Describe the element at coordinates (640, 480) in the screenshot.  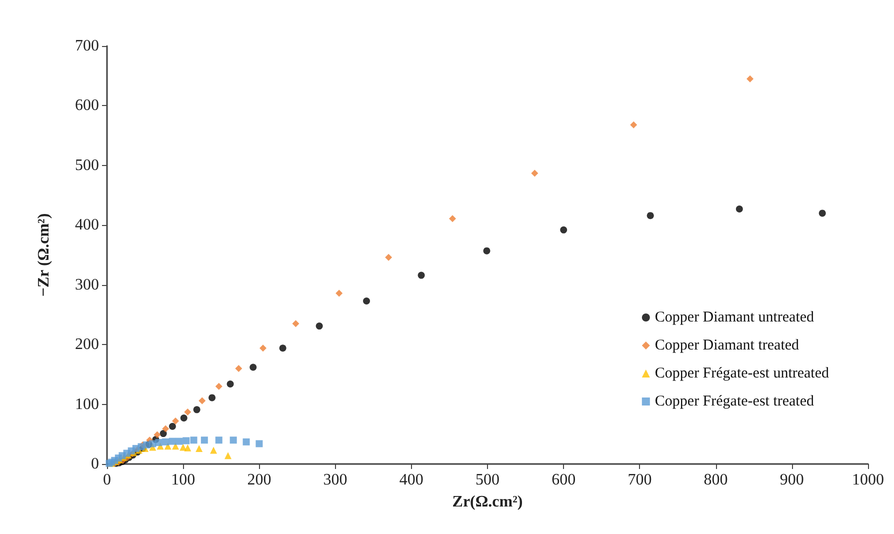
I see `x-tick-label: 700` at that location.